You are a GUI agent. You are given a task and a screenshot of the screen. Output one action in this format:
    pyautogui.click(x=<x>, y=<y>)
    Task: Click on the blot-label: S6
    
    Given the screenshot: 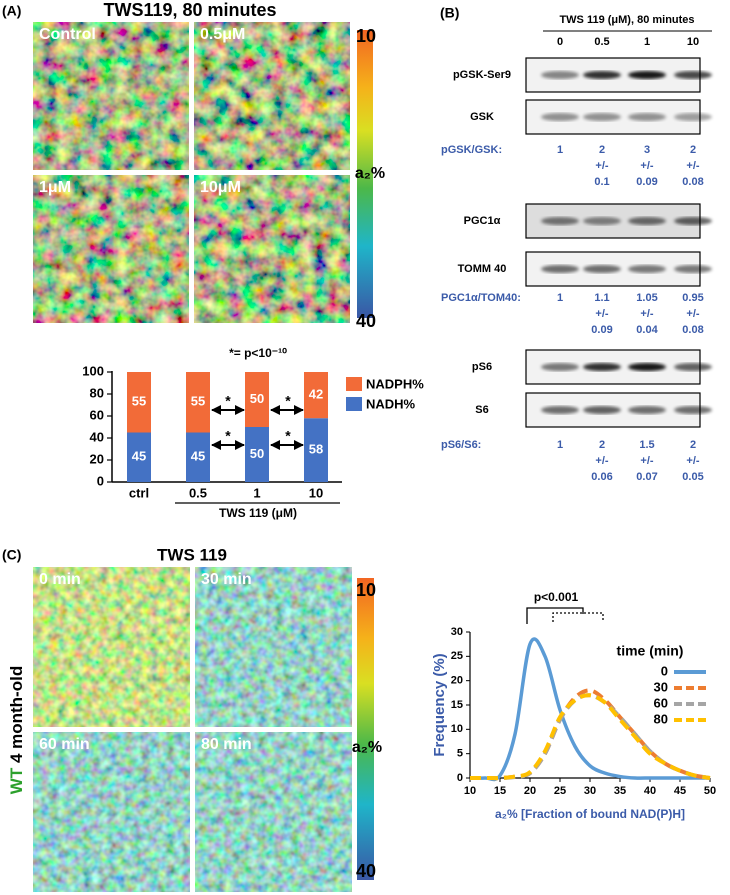 What is the action you would take?
    pyautogui.click(x=481, y=410)
    